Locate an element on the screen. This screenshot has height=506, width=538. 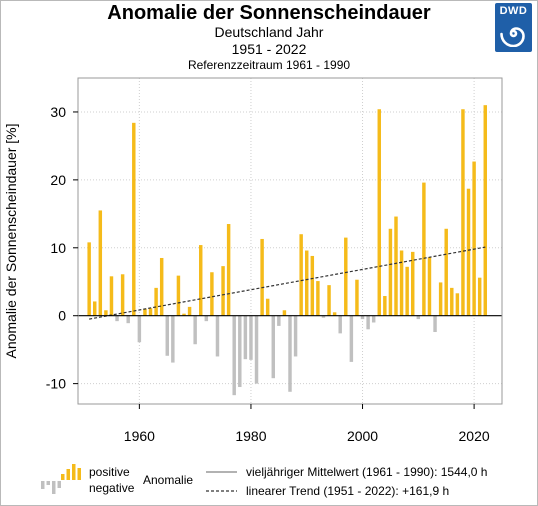
trend-layer is located at coordinates (287, 283).